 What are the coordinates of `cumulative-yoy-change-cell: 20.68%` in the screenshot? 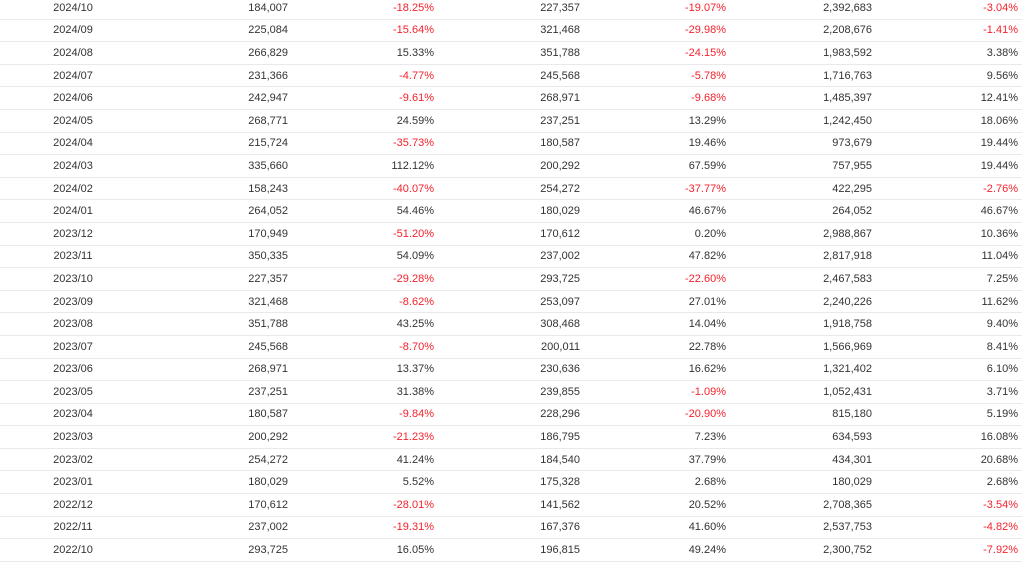 It's located at (999, 459).